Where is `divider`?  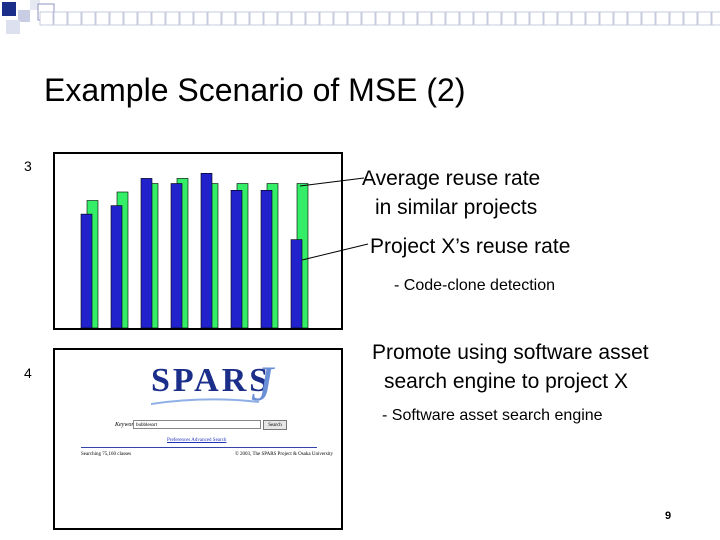
divider is located at coordinates (199, 447).